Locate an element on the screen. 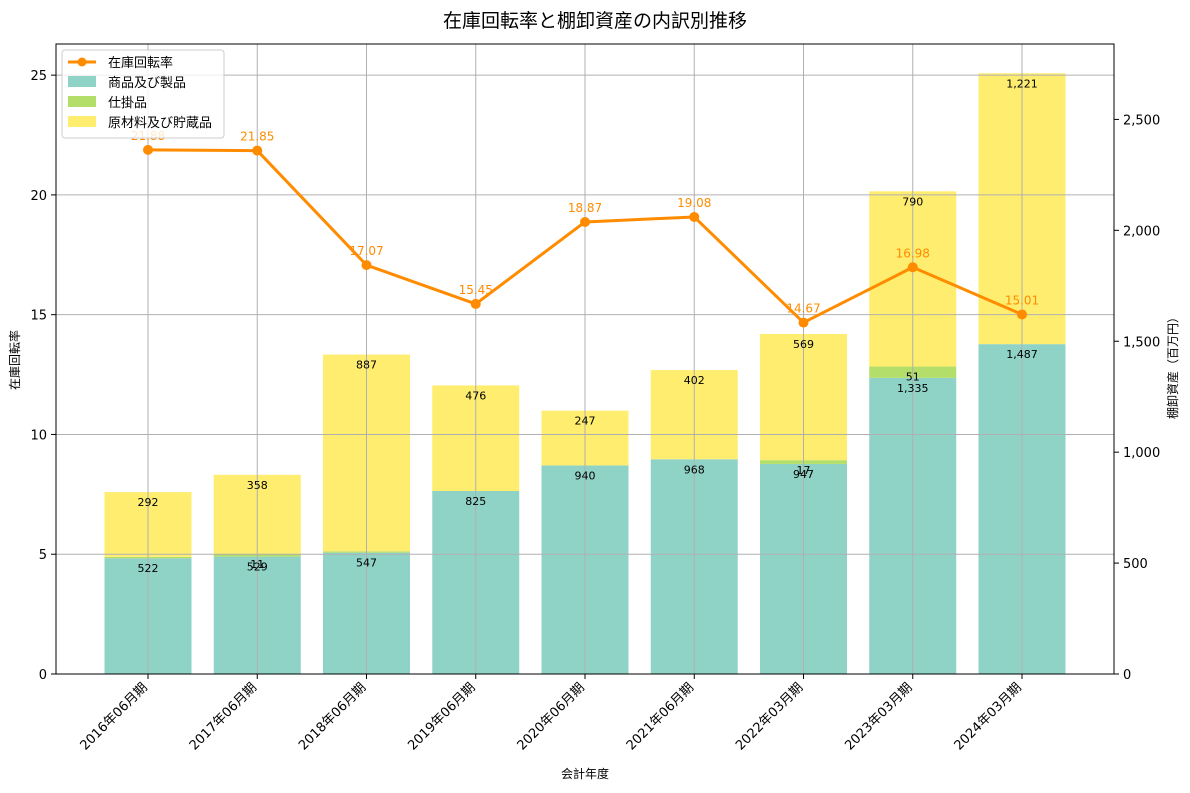 The width and height of the screenshot is (1190, 793). bar-value-label: 17 is located at coordinates (804, 470).